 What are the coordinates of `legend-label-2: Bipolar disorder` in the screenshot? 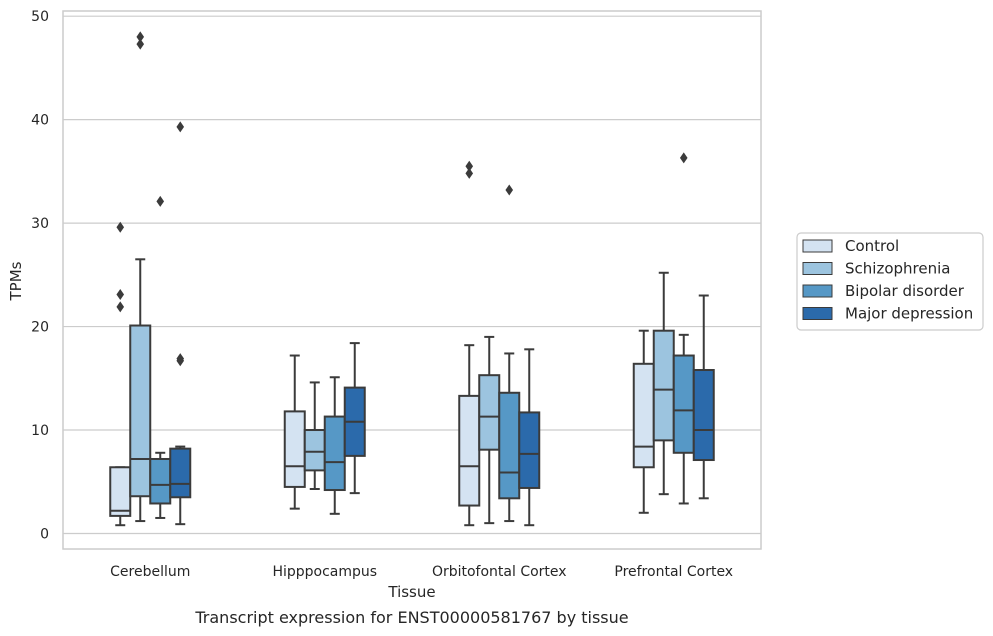 It's located at (905, 291).